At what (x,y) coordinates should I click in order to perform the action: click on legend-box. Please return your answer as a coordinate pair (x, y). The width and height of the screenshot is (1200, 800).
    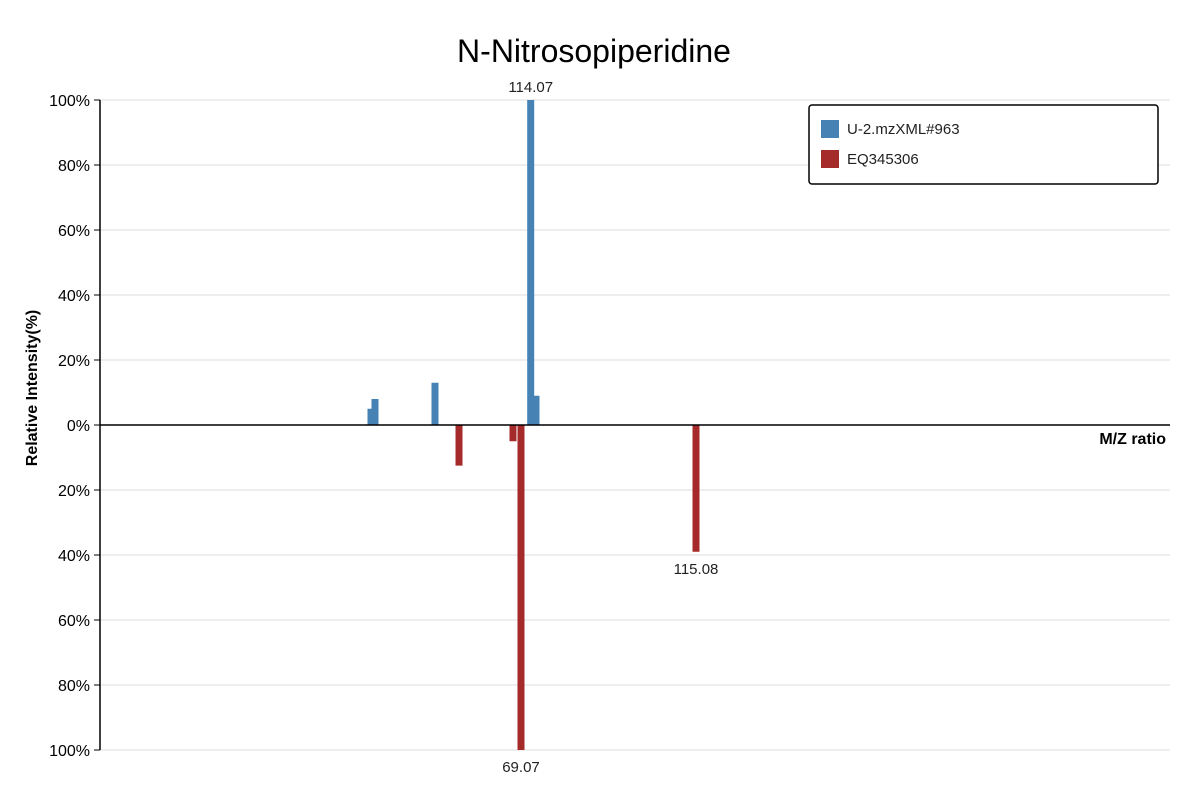
    Looking at the image, I should click on (983, 144).